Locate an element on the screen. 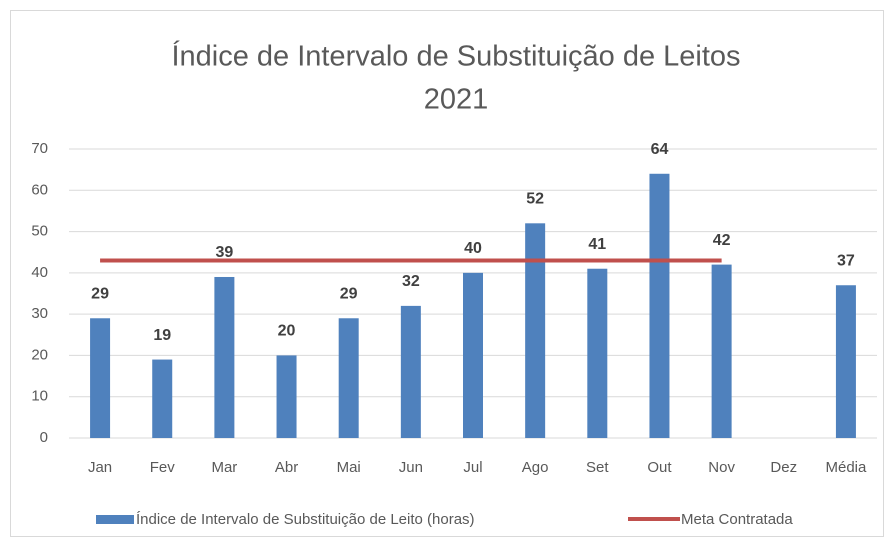  x-tick-label: Nov is located at coordinates (721, 467).